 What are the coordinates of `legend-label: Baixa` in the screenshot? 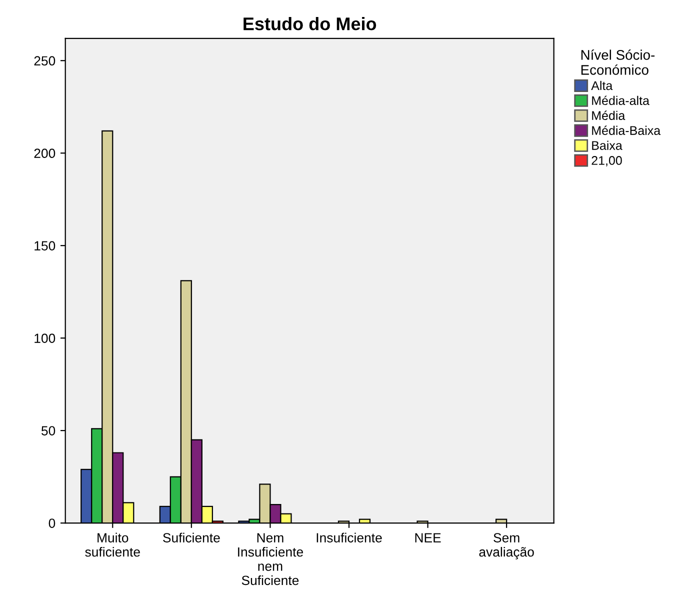 It's located at (607, 145).